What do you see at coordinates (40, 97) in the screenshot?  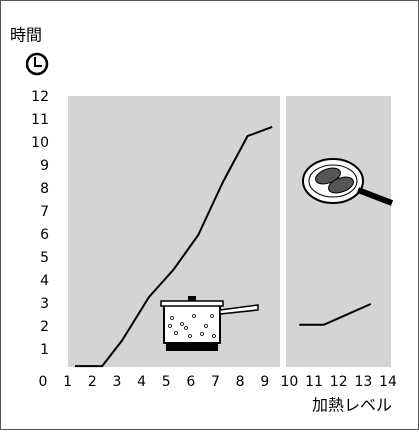 I see `y-tick-label: 12` at bounding box center [40, 97].